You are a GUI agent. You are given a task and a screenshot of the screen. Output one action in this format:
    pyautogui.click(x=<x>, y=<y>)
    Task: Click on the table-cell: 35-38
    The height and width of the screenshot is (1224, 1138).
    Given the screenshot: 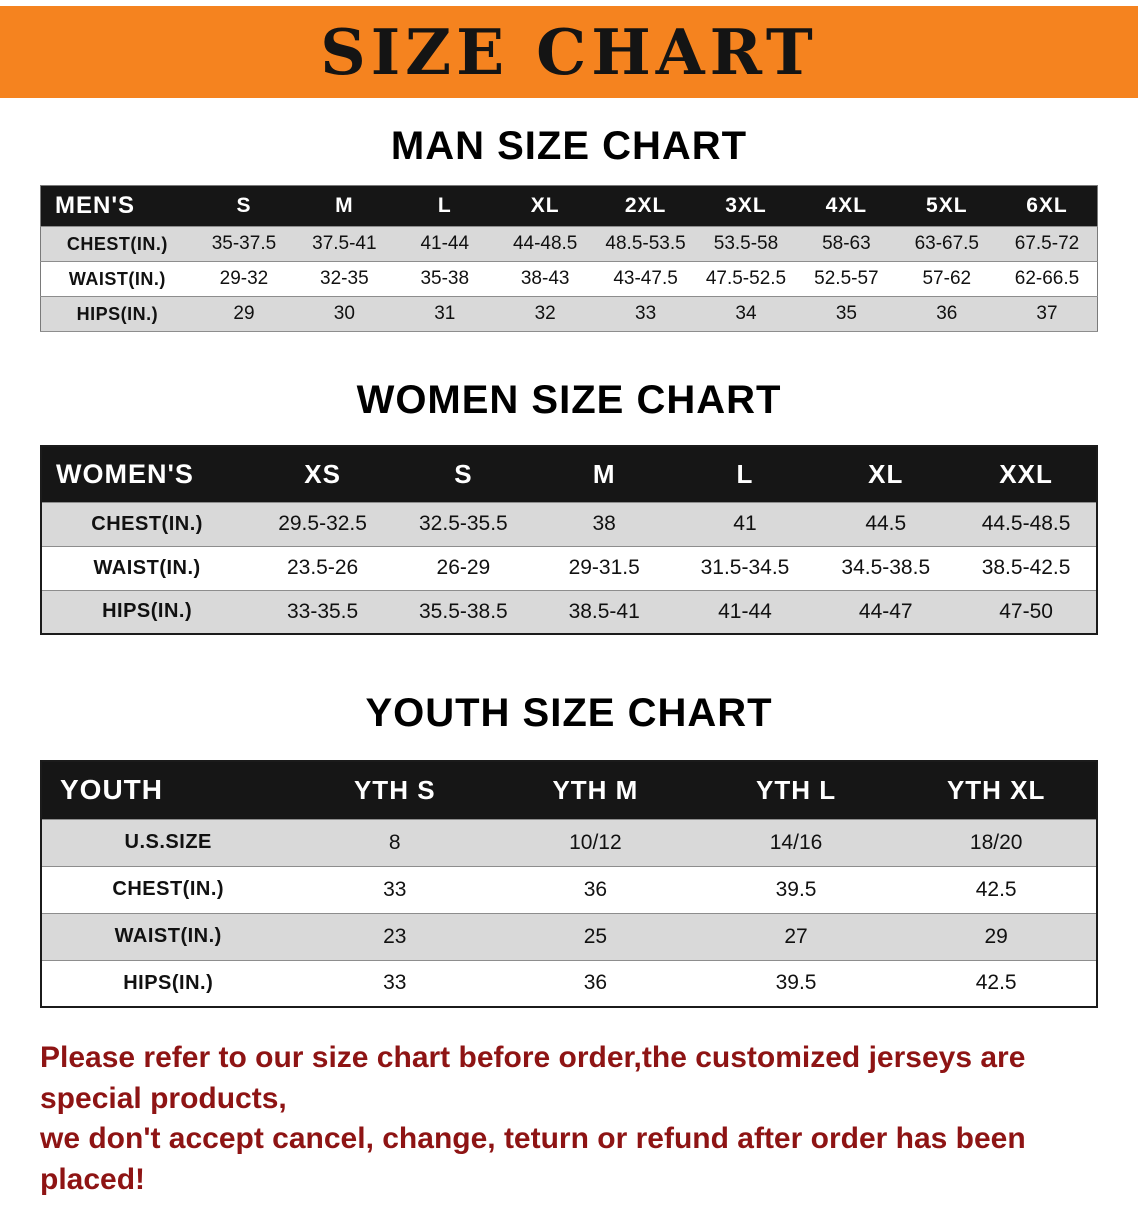 What is the action you would take?
    pyautogui.click(x=444, y=279)
    